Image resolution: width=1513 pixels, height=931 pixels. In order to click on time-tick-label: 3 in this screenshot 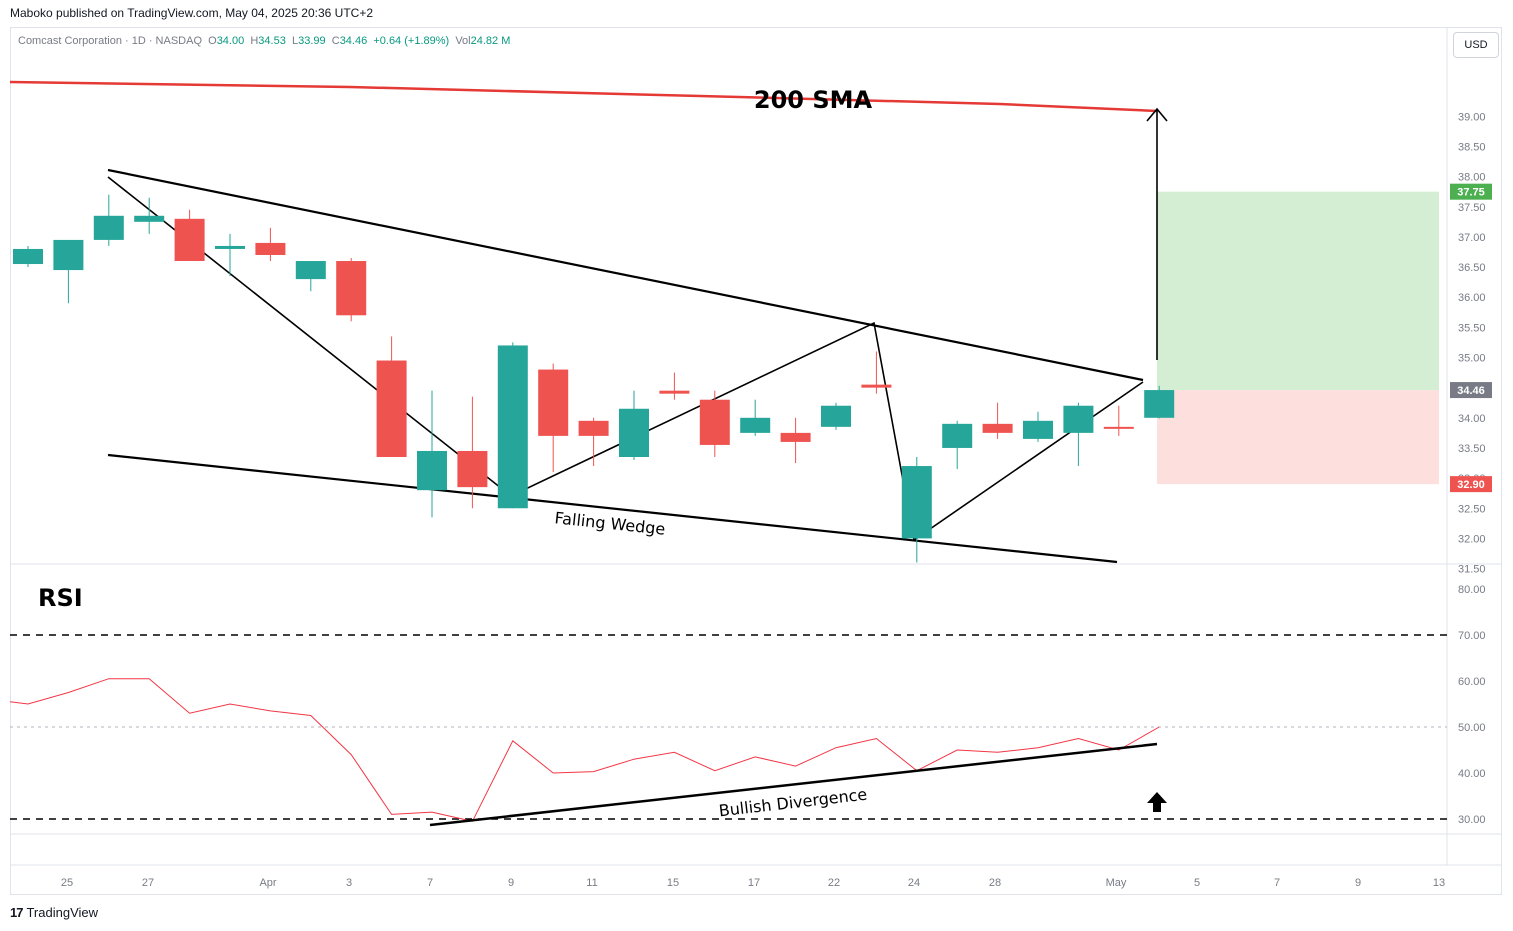, I will do `click(349, 883)`.